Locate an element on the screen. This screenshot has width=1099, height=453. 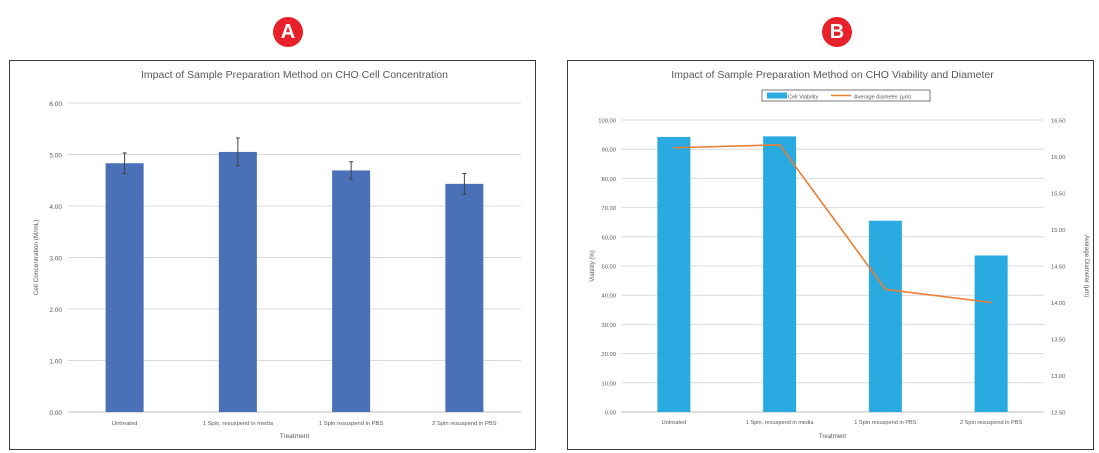
y-tick-label: 20.00 is located at coordinates (608, 355).